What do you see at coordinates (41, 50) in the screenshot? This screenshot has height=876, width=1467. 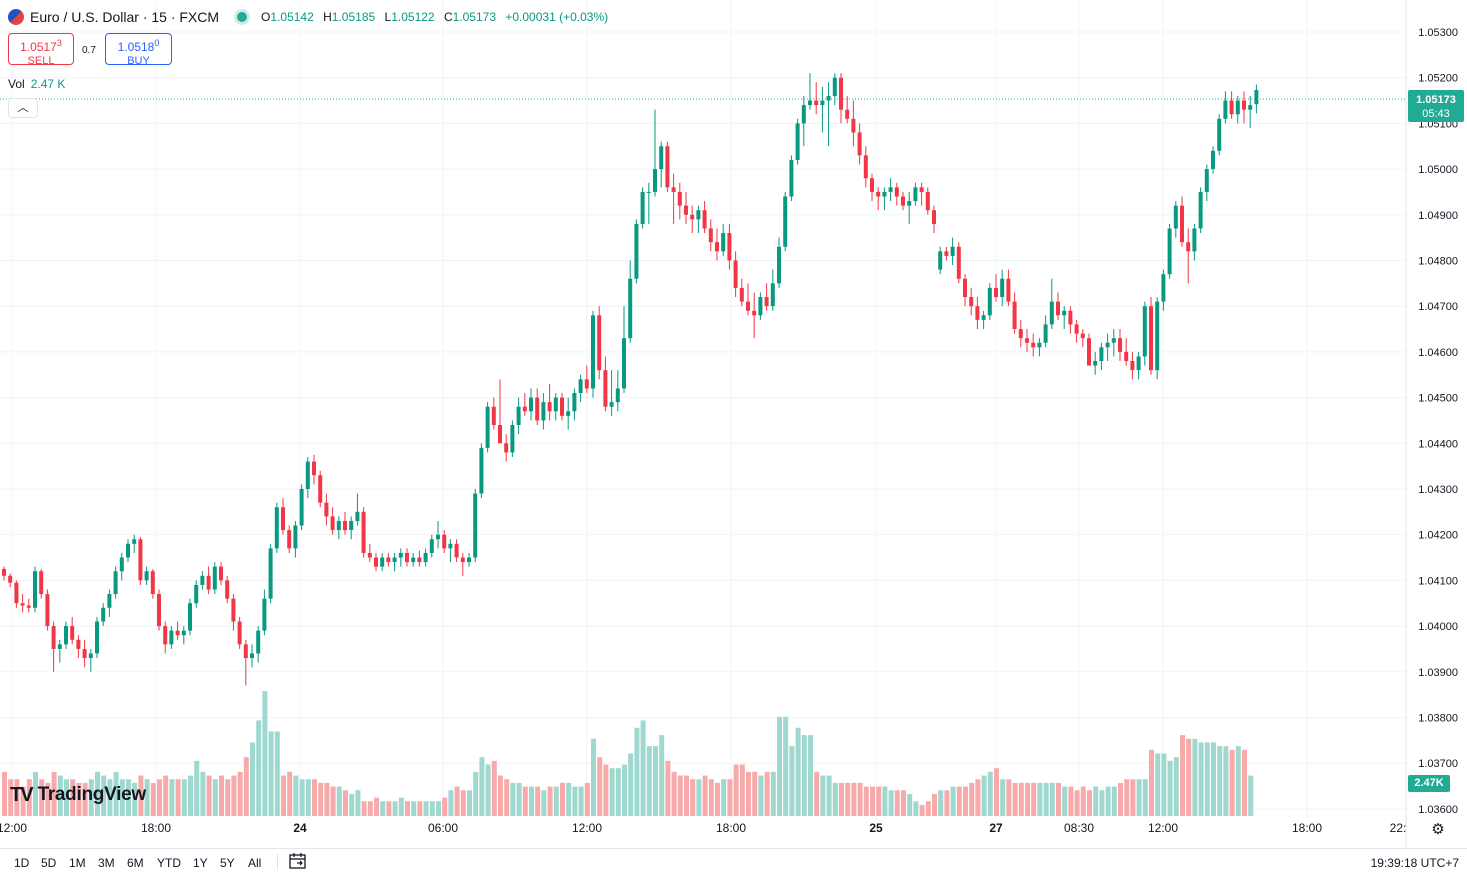 I see `sell-button: 1.05173 SELL` at bounding box center [41, 50].